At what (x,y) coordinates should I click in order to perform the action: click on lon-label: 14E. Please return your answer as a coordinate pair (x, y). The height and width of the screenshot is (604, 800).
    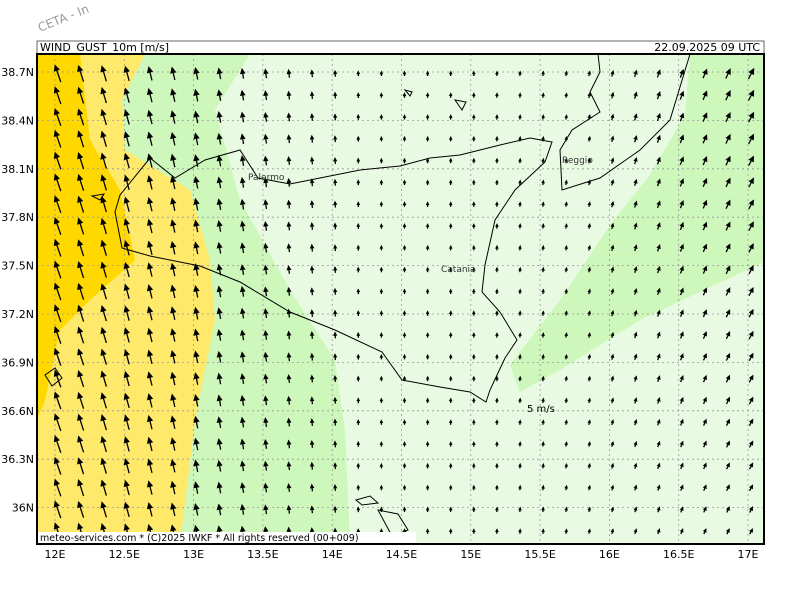
    Looking at the image, I should click on (332, 554).